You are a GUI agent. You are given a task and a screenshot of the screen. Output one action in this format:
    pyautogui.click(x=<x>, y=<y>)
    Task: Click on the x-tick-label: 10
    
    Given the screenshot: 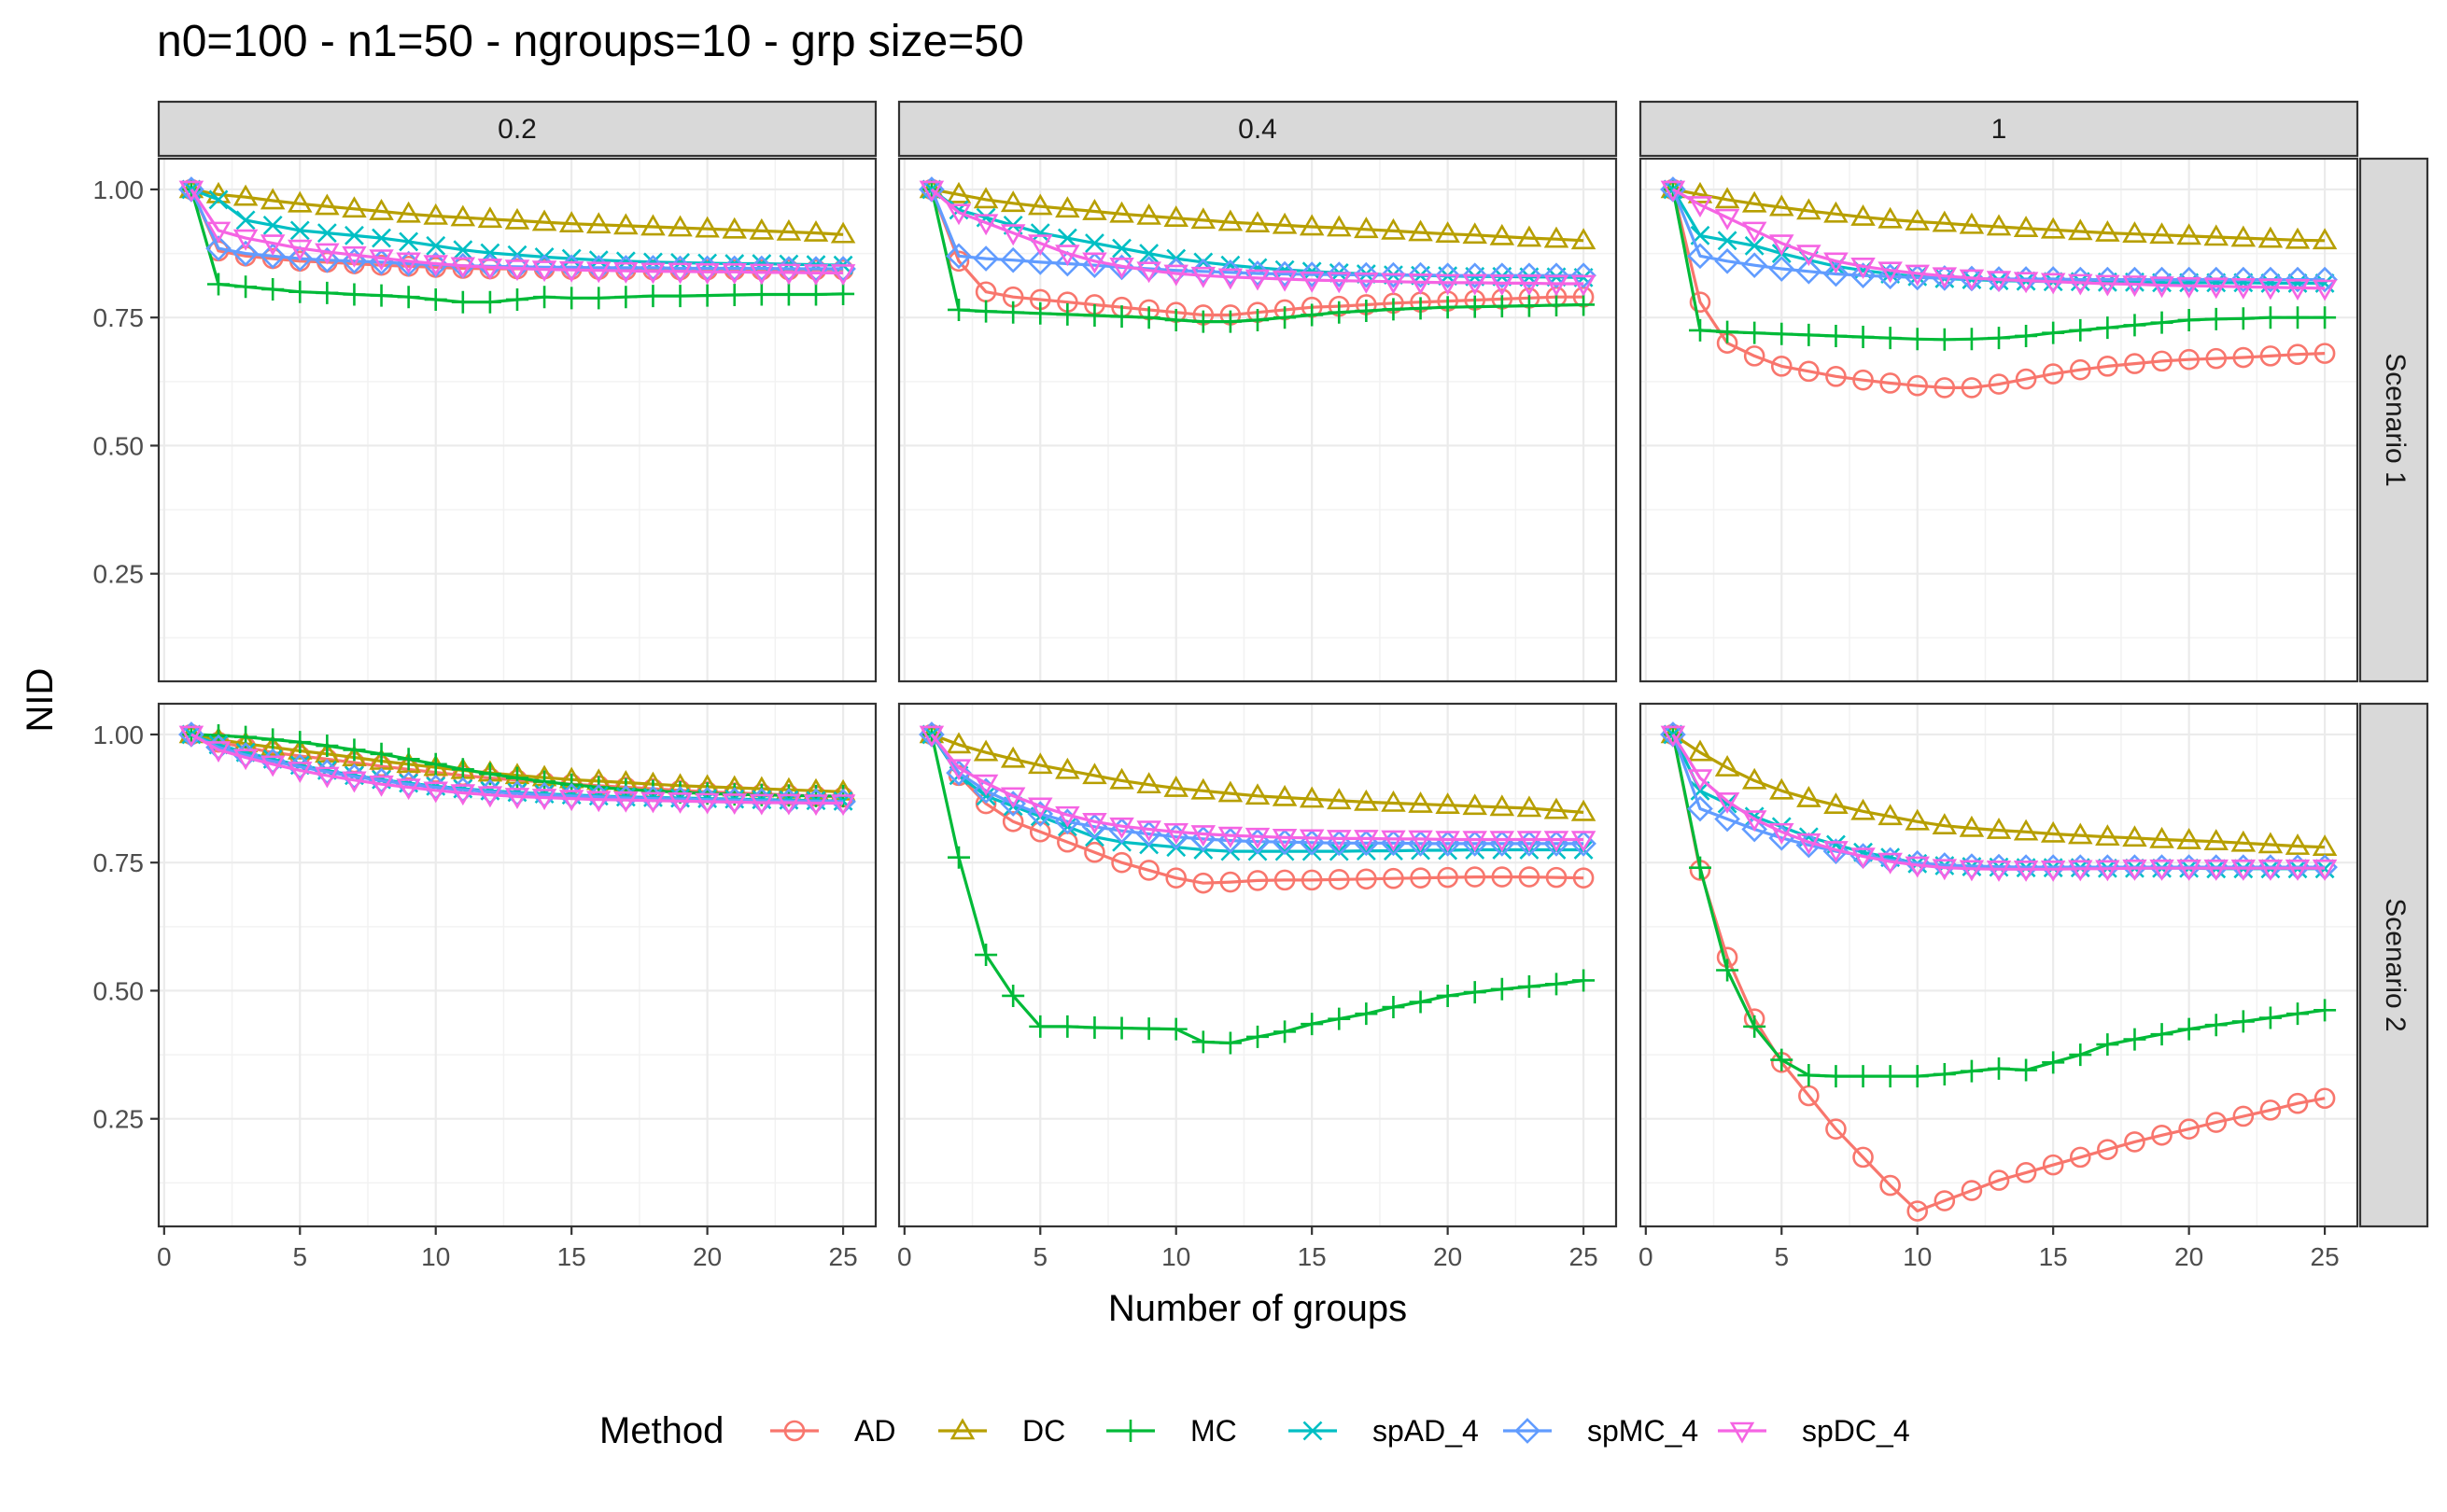 What is the action you would take?
    pyautogui.click(x=1917, y=1256)
    